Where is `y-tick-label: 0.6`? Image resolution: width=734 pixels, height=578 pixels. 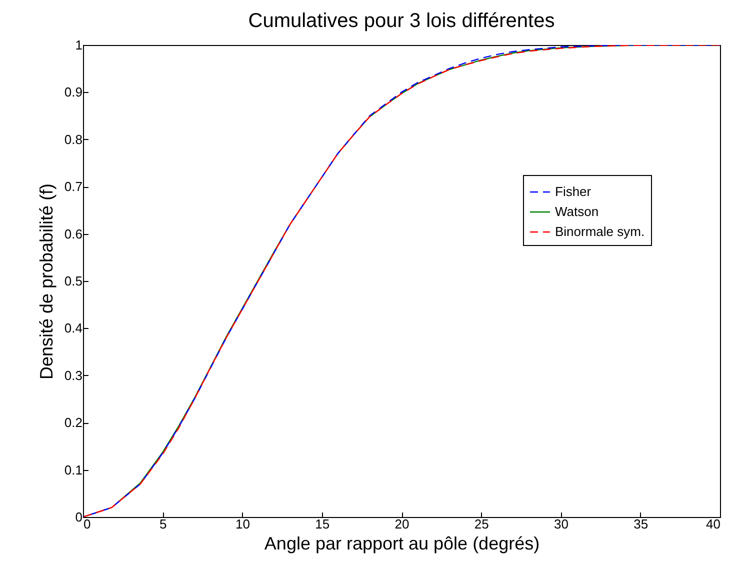
y-tick-label: 0.6 is located at coordinates (73, 234).